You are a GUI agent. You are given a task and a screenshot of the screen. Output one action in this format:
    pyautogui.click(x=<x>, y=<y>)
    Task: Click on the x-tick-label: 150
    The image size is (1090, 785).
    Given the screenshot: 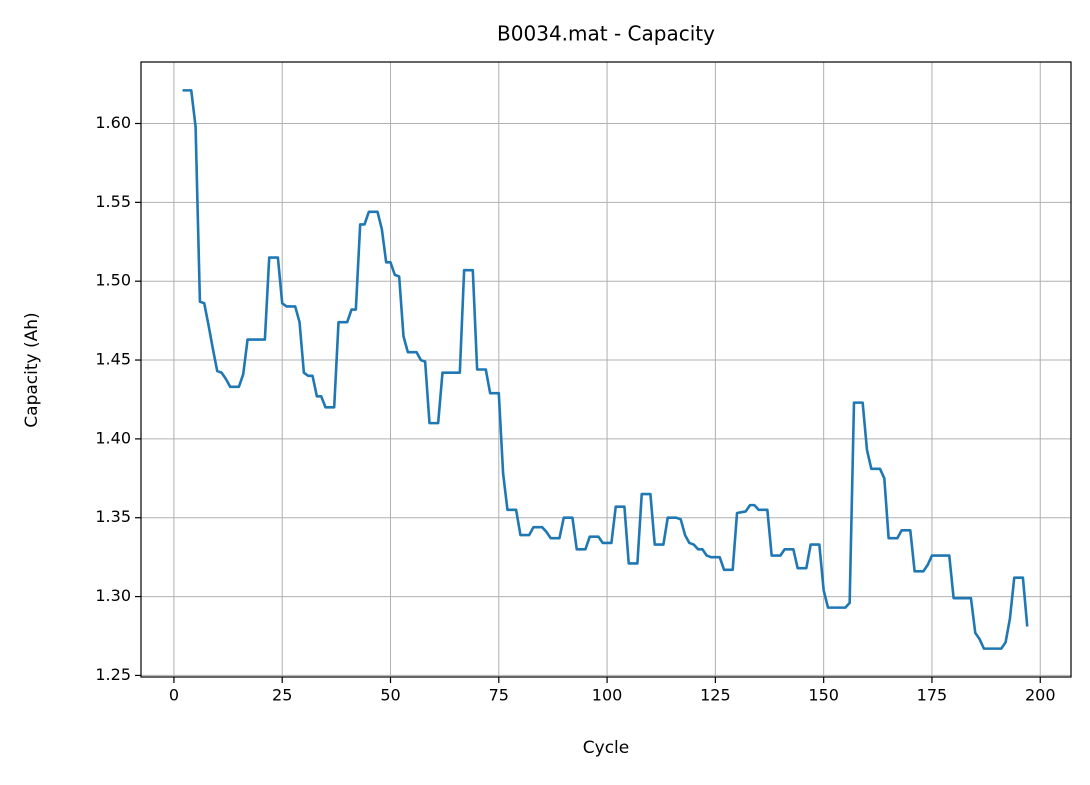 What is the action you would take?
    pyautogui.click(x=823, y=695)
    